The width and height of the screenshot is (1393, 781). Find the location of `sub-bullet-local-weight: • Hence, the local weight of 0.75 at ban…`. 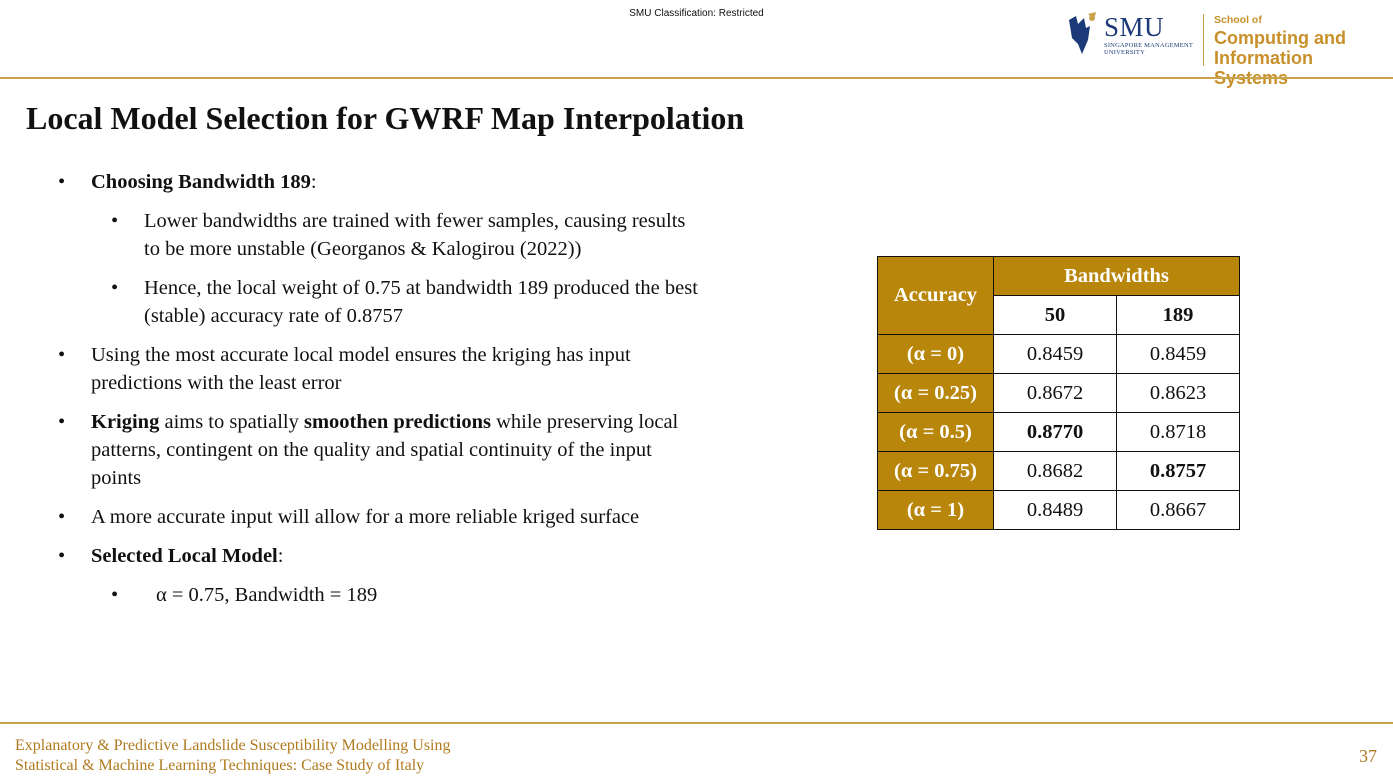

sub-bullet-local-weight: • Hence, the local weight of 0.75 at ban… is located at coordinates (378, 302).